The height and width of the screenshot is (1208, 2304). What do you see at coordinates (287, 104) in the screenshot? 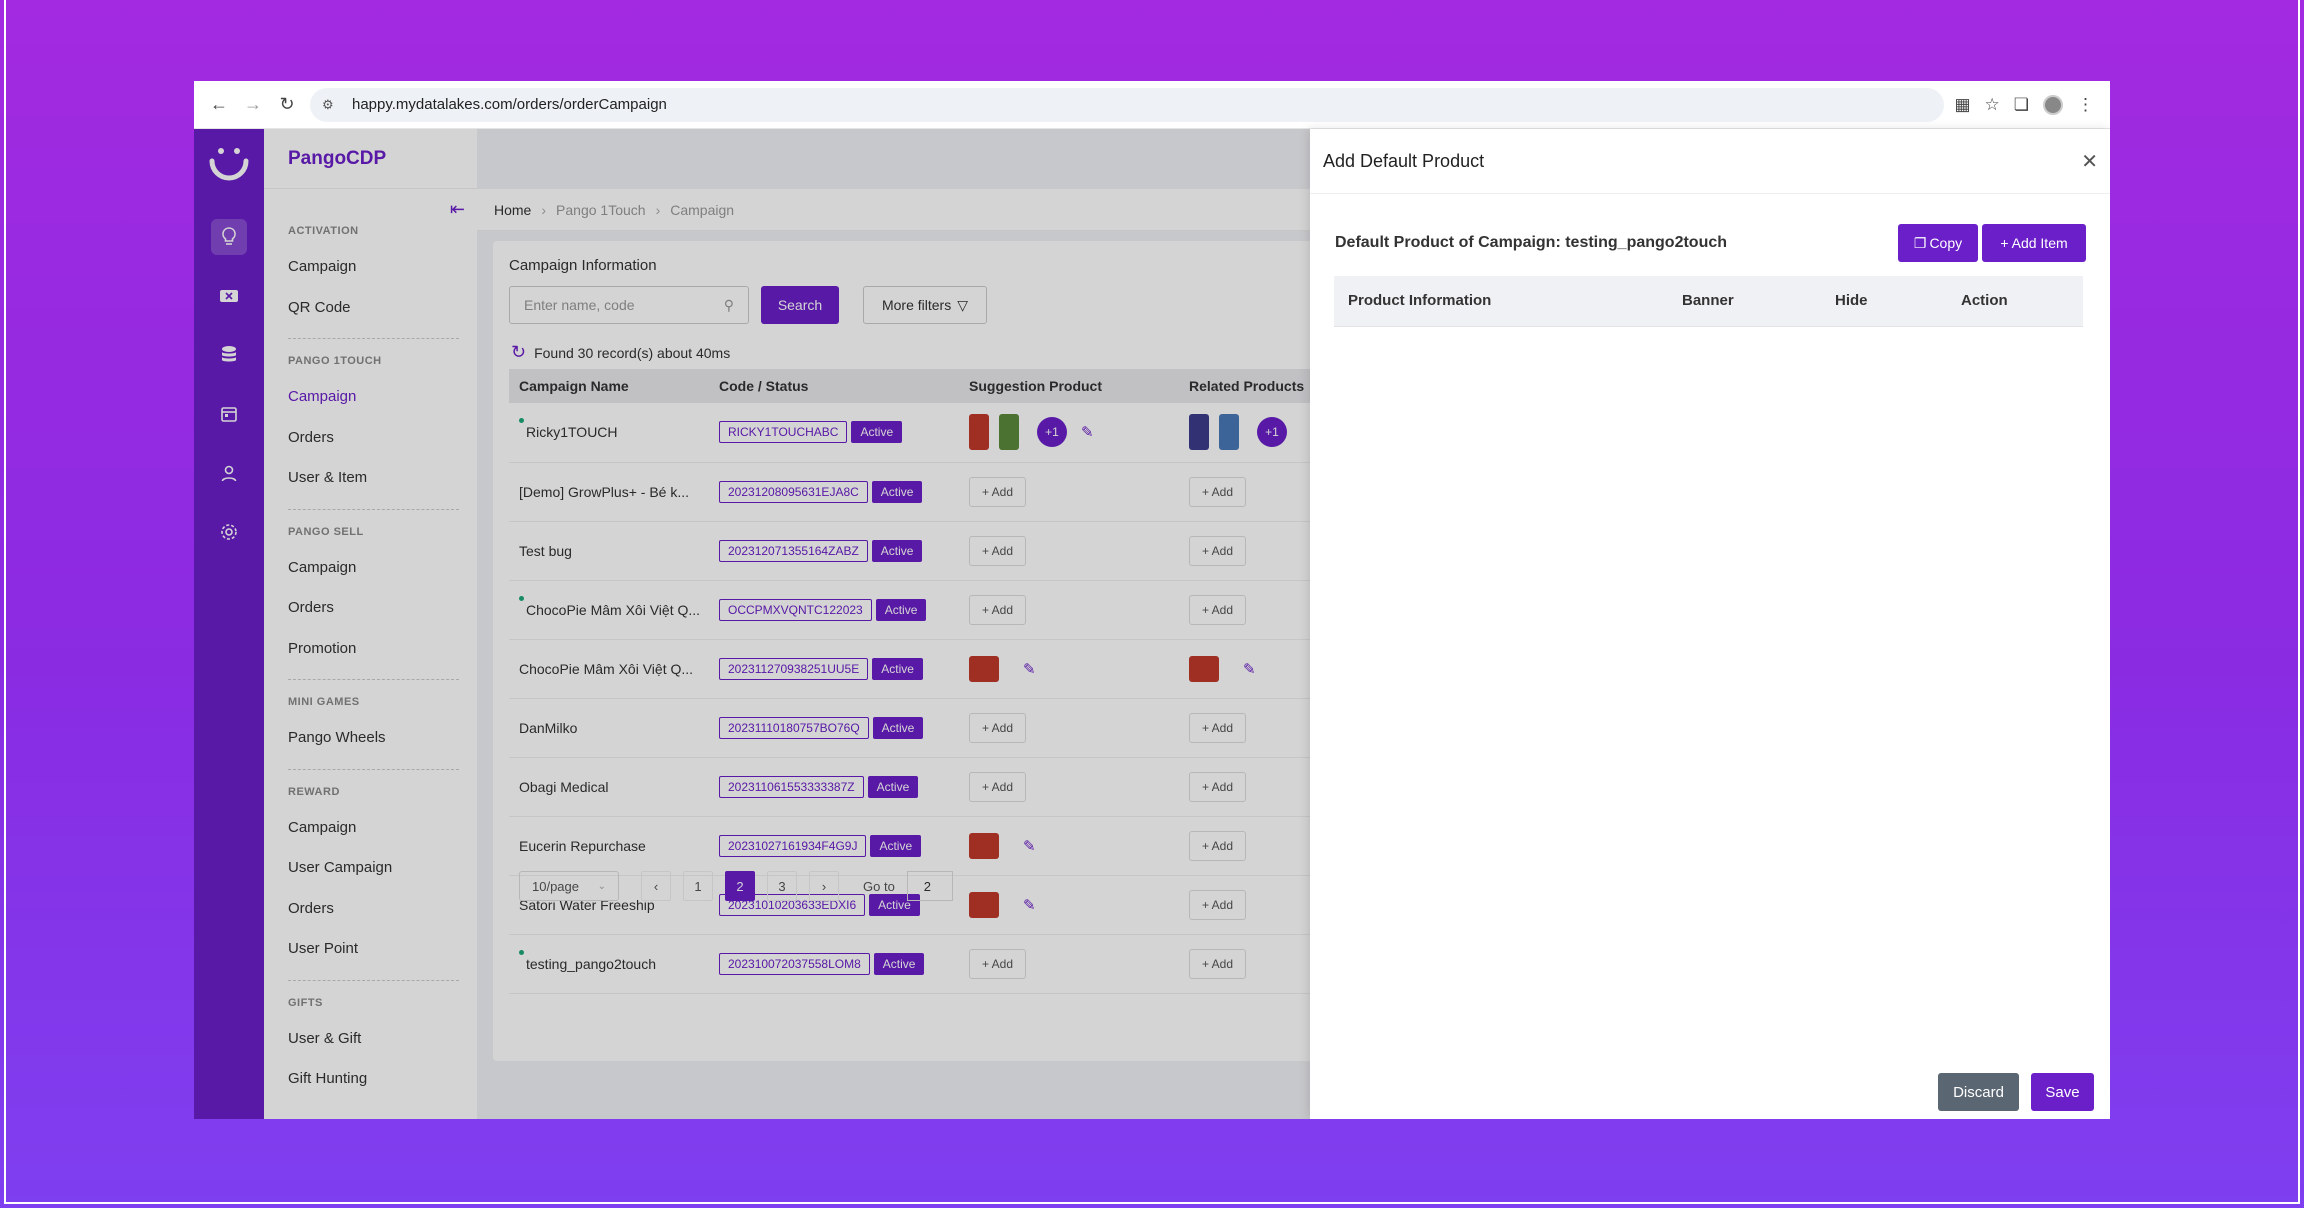
I see `reload-icon: ↻` at bounding box center [287, 104].